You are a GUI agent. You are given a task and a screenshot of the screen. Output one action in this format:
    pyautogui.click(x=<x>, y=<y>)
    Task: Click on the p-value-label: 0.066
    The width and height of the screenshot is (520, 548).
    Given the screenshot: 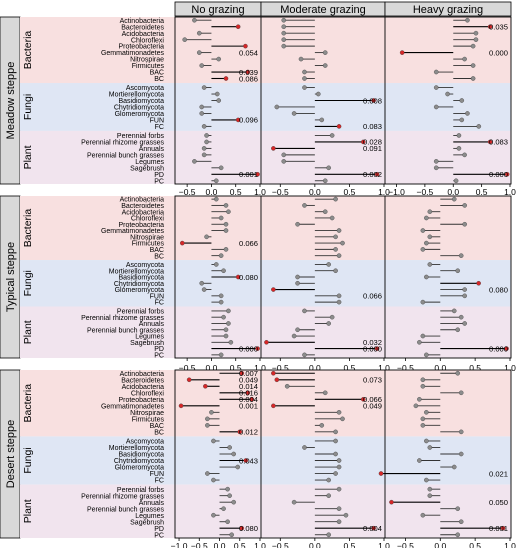 What is the action you would take?
    pyautogui.click(x=372, y=399)
    